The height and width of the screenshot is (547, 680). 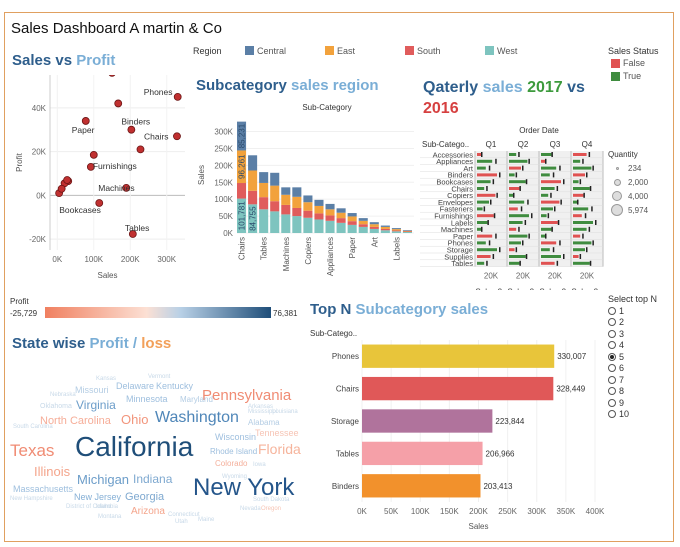 I want to click on topn-option-3: 3, so click(x=618, y=334).